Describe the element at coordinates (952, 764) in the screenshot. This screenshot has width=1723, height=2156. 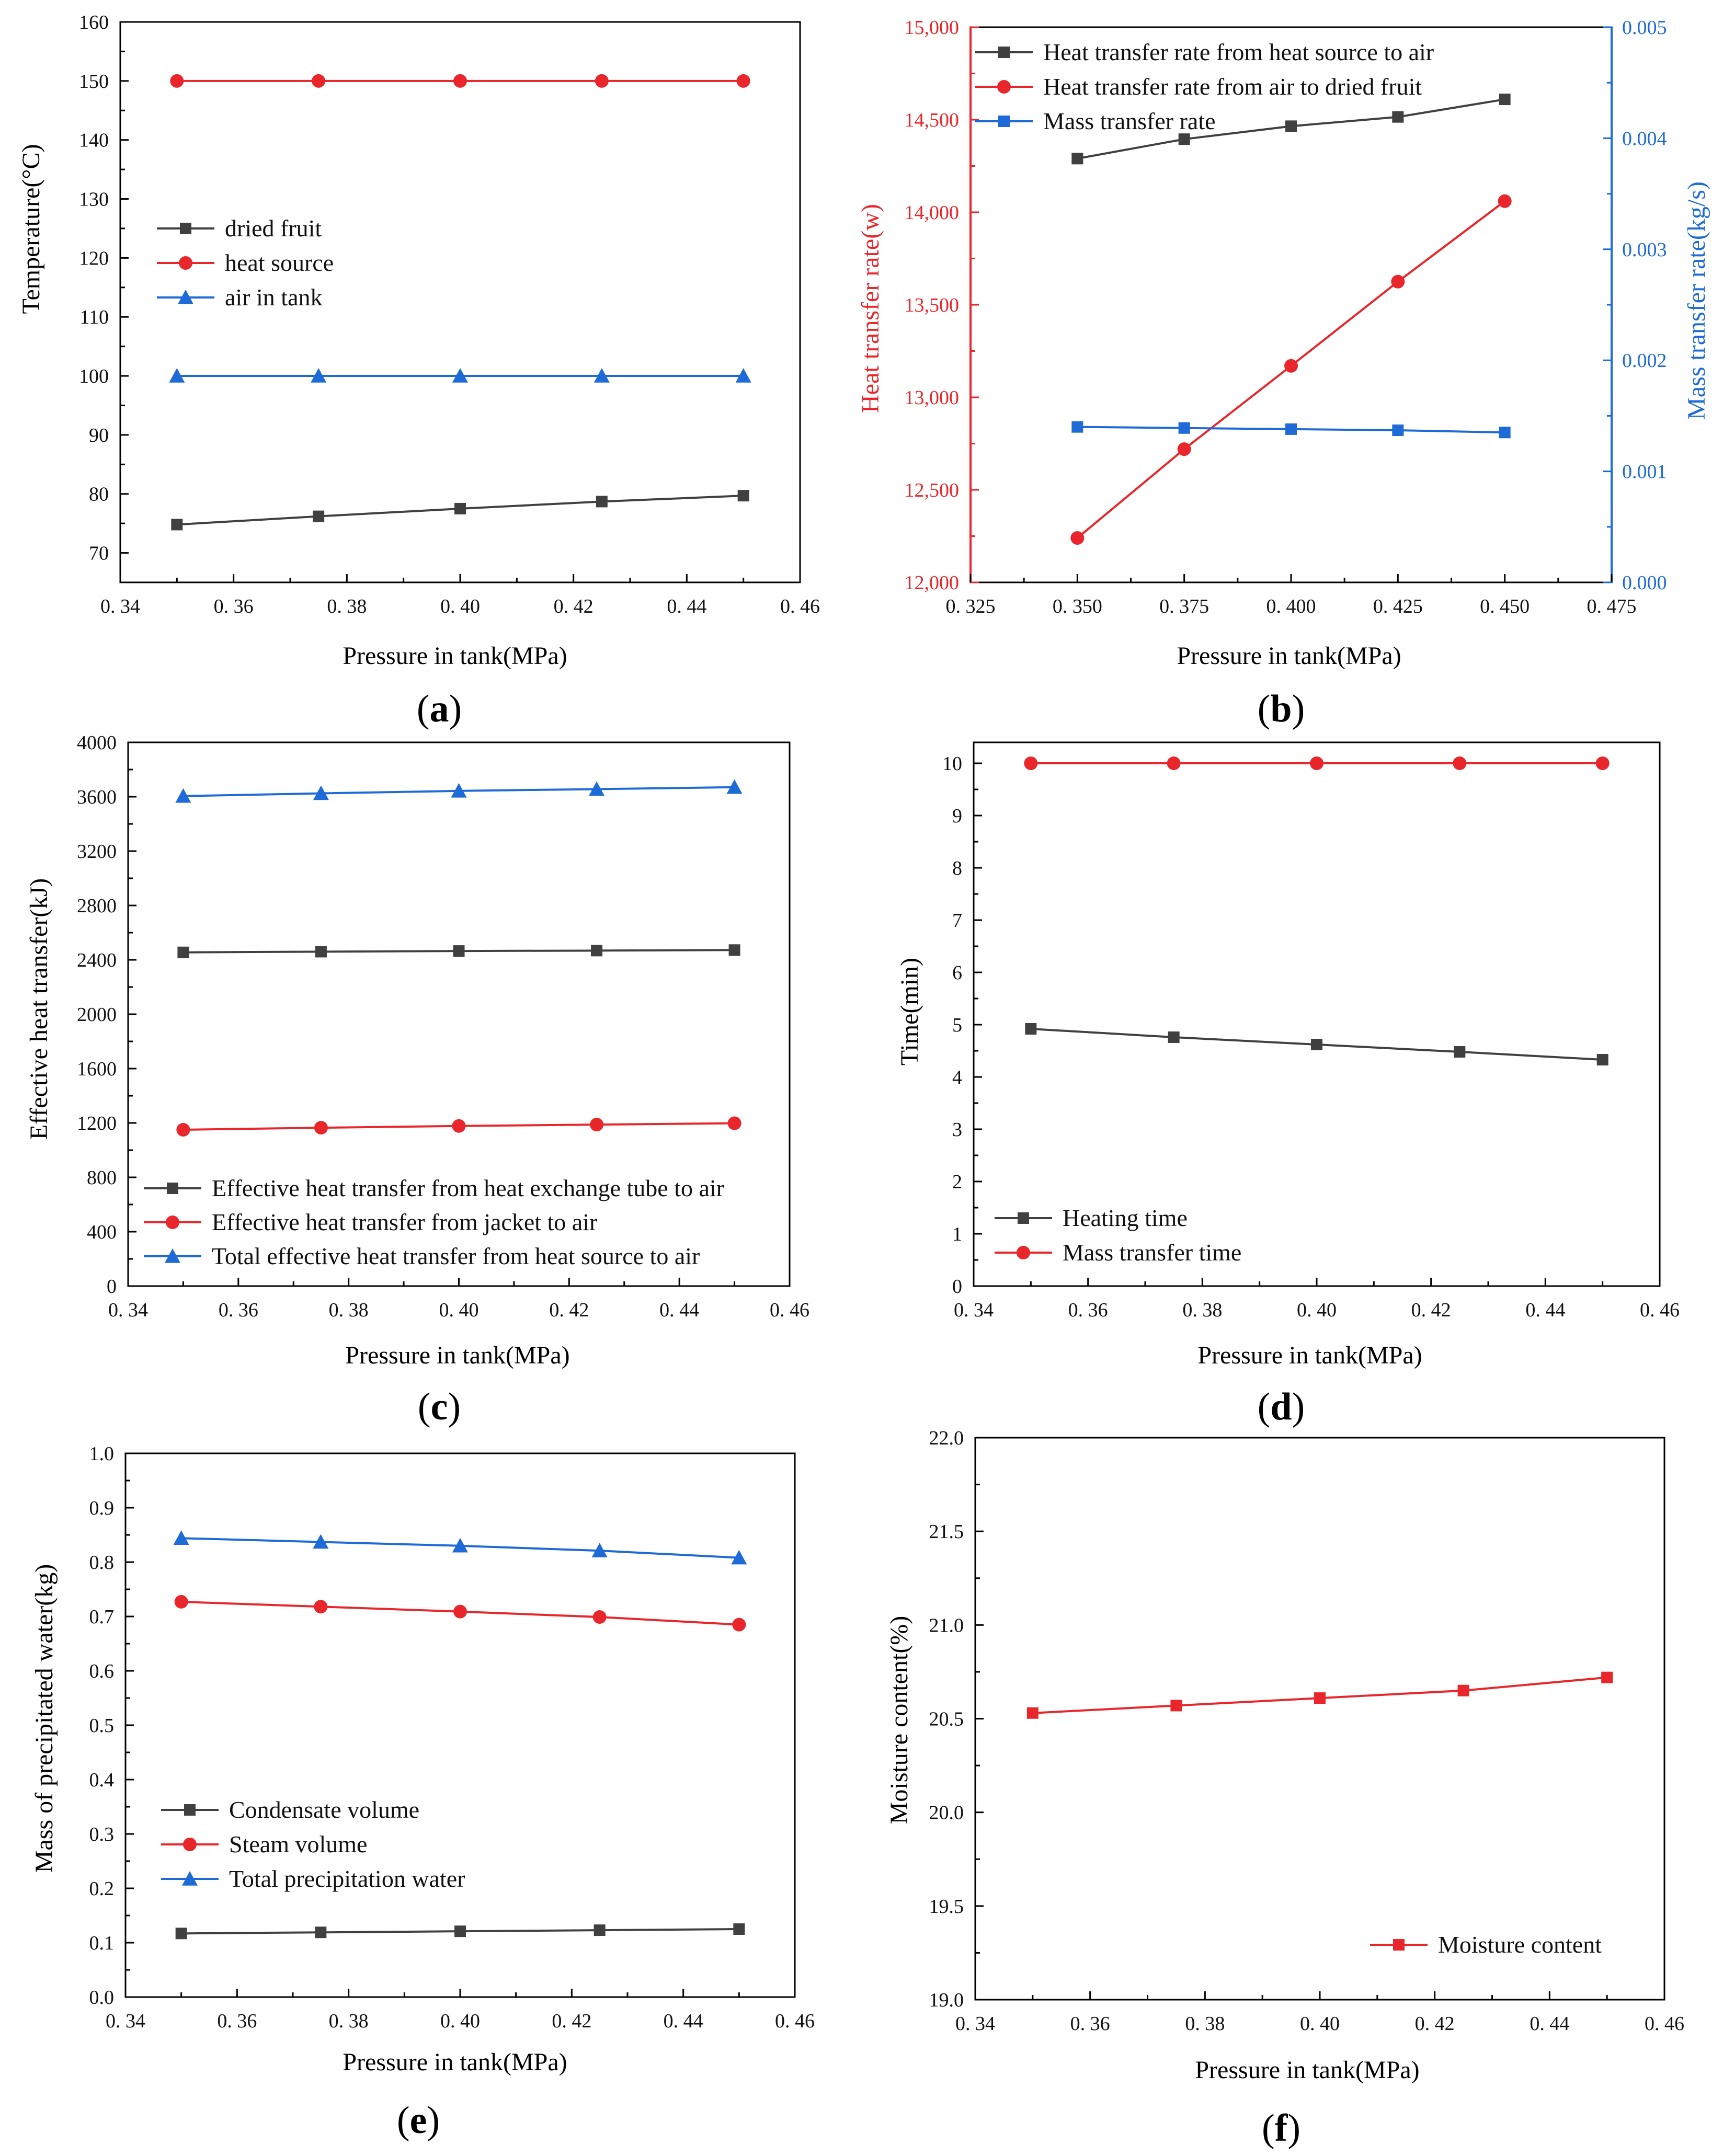
I see `y-tick-label: 10` at that location.